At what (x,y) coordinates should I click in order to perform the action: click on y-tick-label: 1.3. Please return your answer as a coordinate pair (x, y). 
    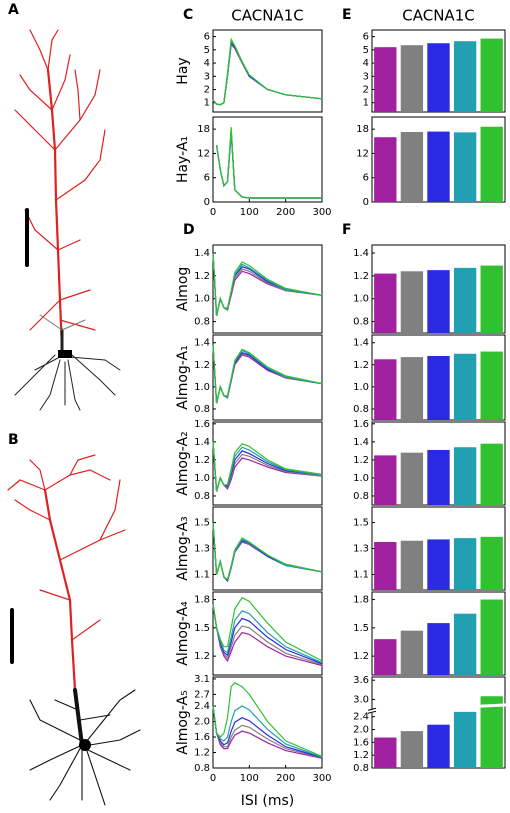
    Looking at the image, I should click on (202, 549).